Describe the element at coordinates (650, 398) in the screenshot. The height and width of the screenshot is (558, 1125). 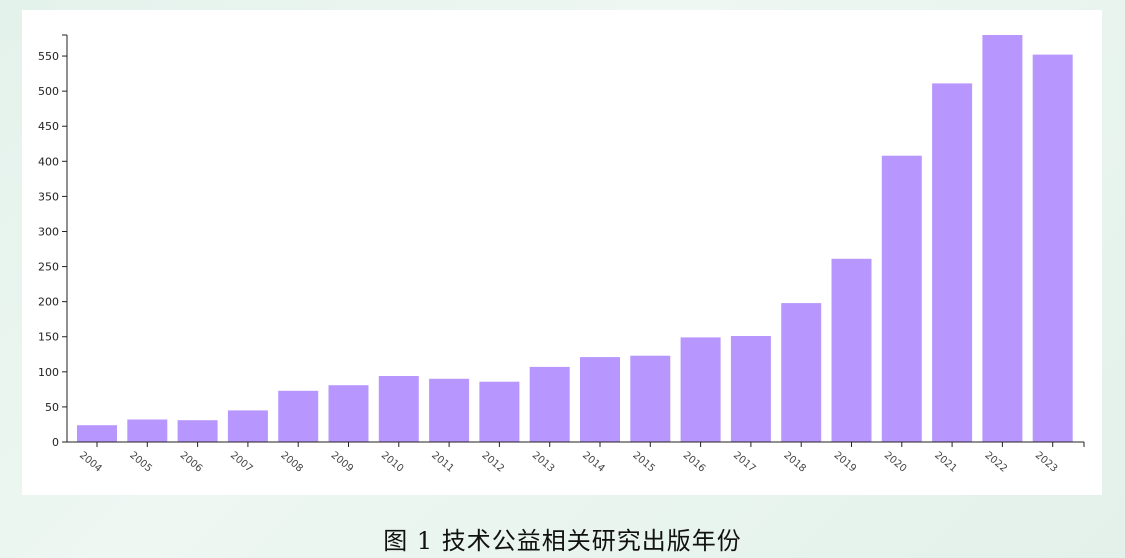
I see `bar-2015` at that location.